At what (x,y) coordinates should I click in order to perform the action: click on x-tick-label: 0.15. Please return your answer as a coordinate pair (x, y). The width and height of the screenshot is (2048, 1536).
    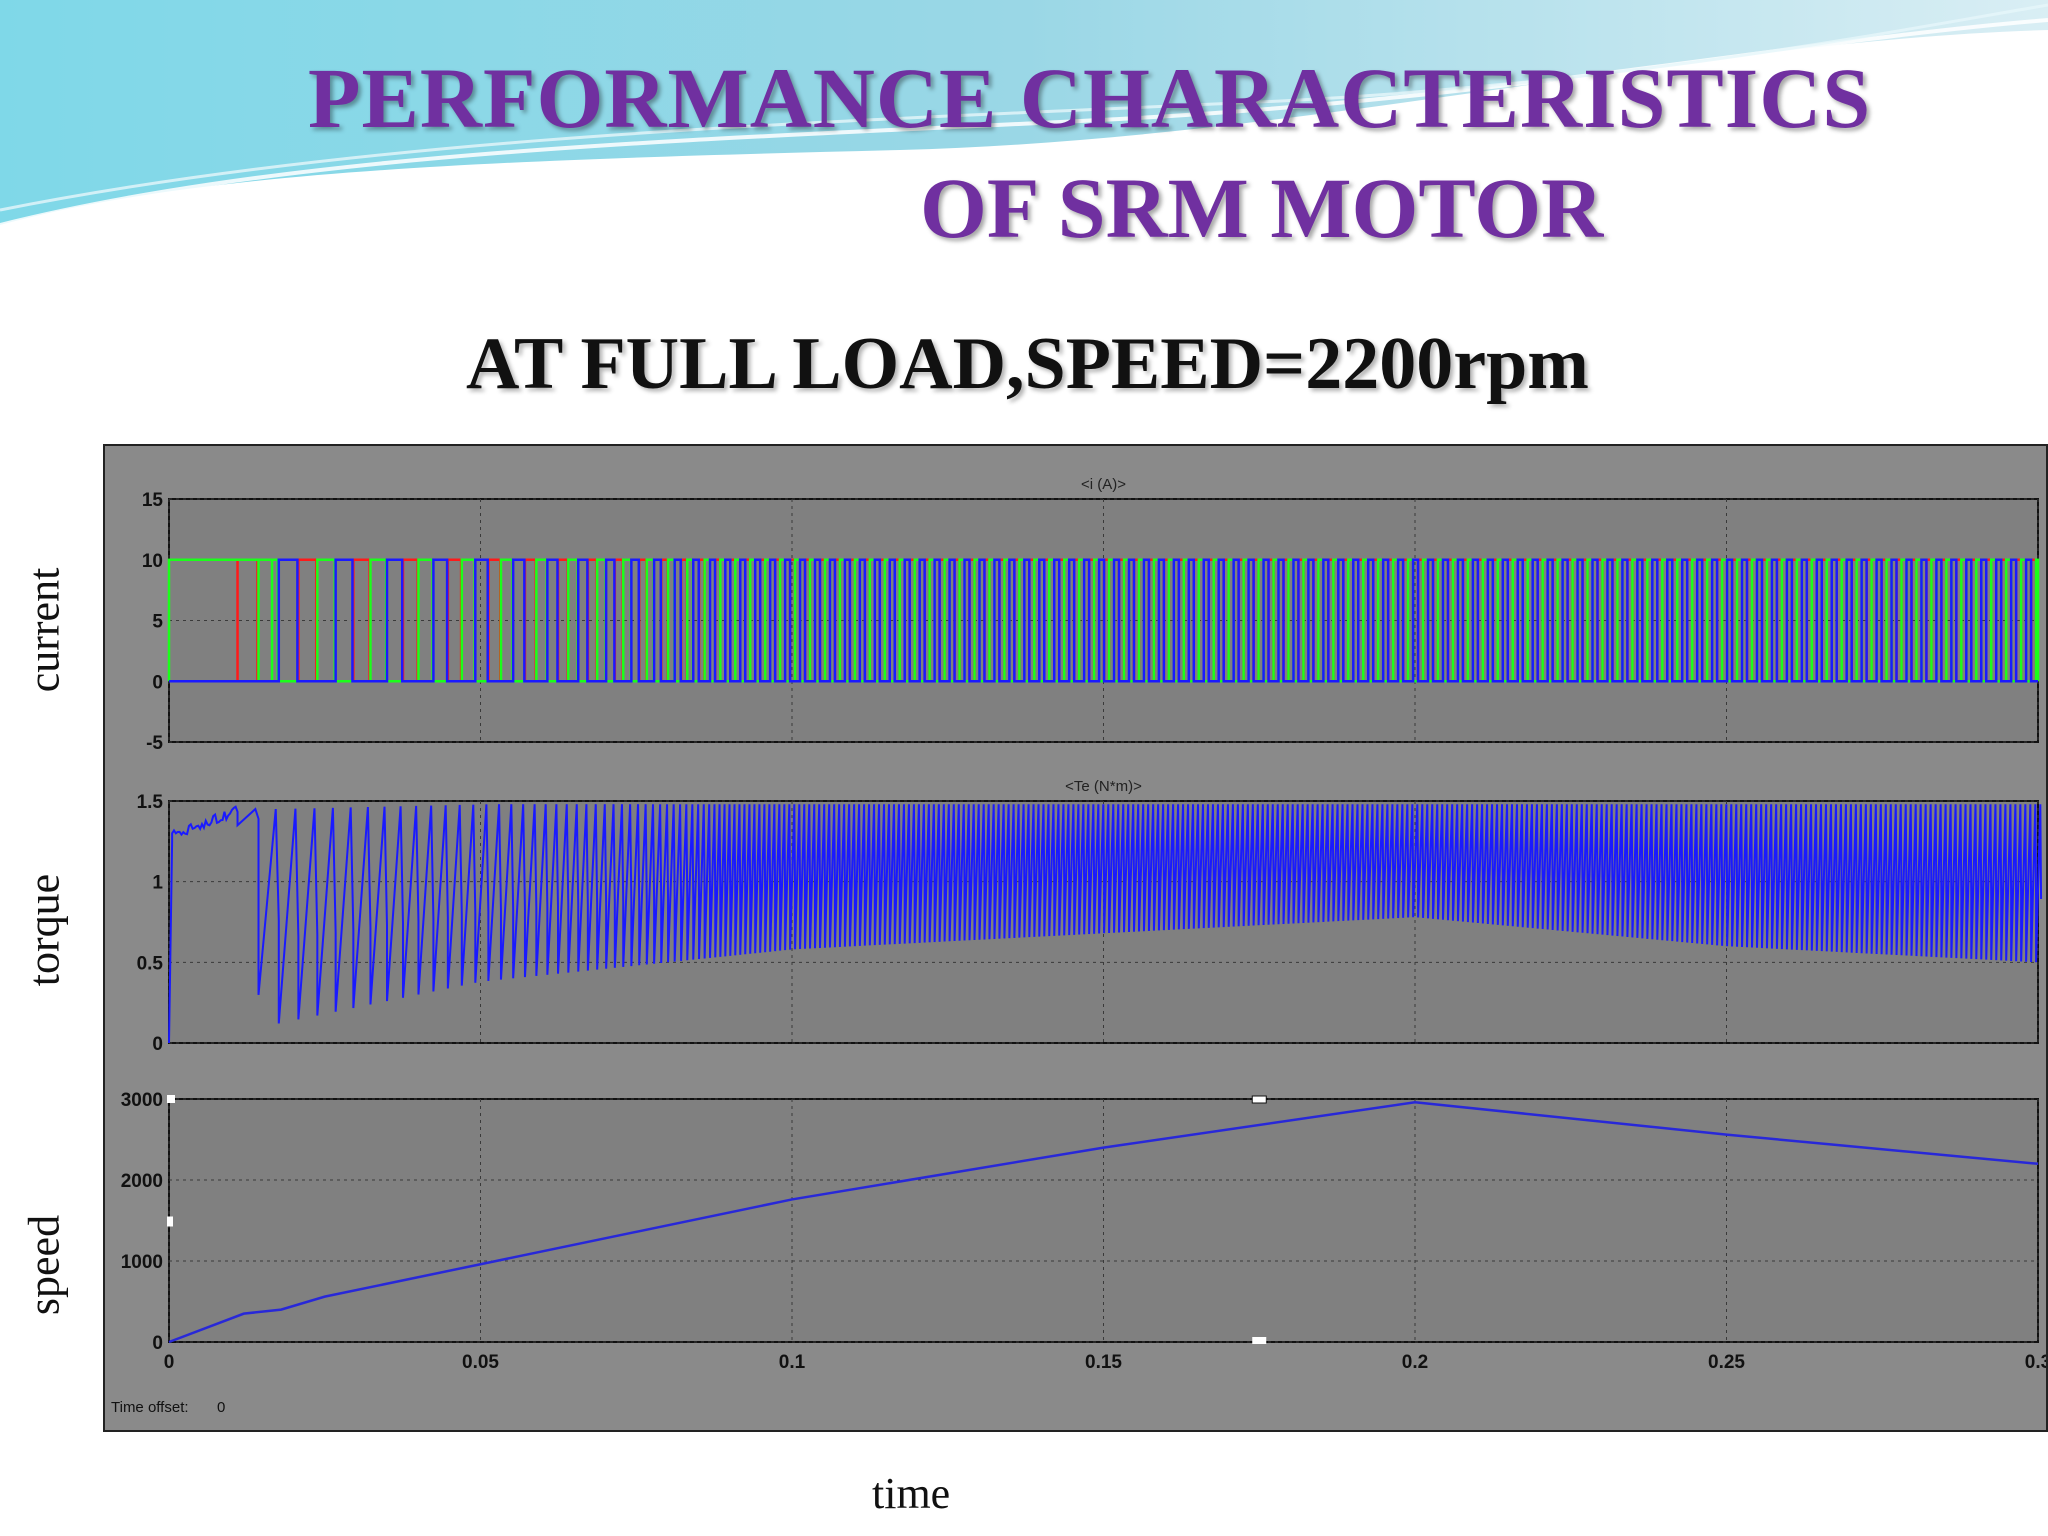
    Looking at the image, I should click on (1103, 1362).